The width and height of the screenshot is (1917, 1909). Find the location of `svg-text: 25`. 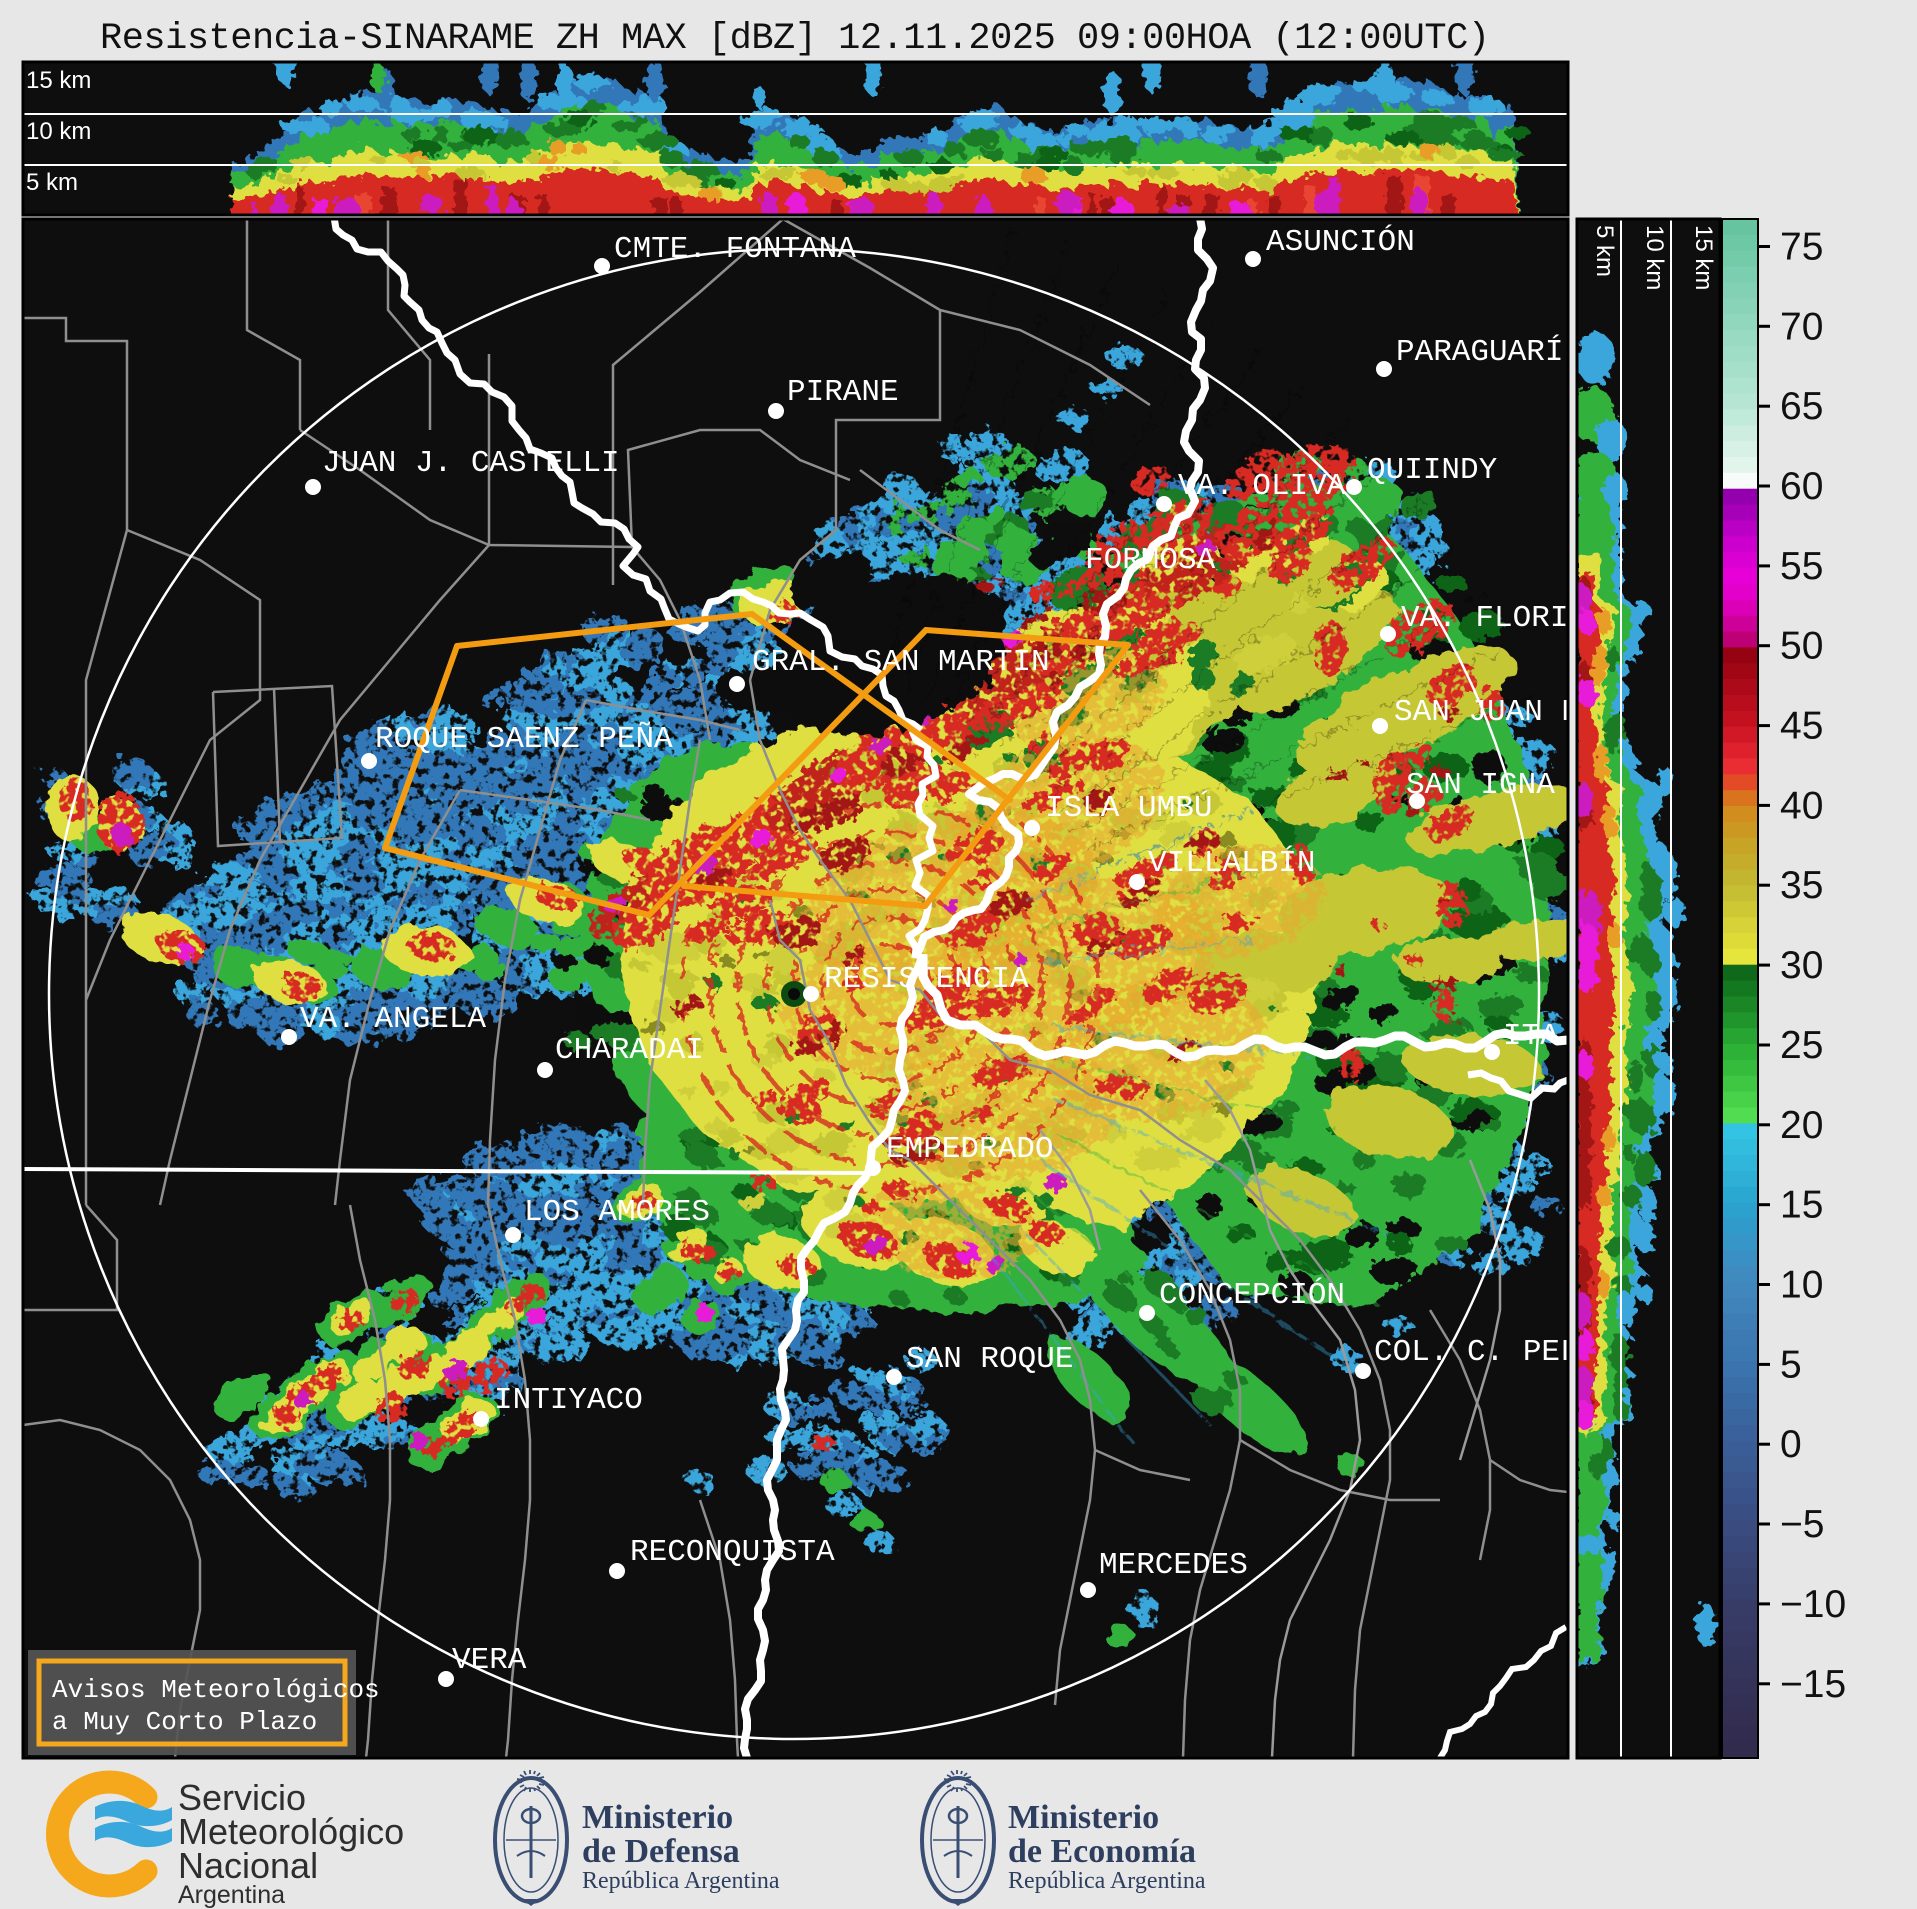

svg-text: 25 is located at coordinates (1801, 1045).